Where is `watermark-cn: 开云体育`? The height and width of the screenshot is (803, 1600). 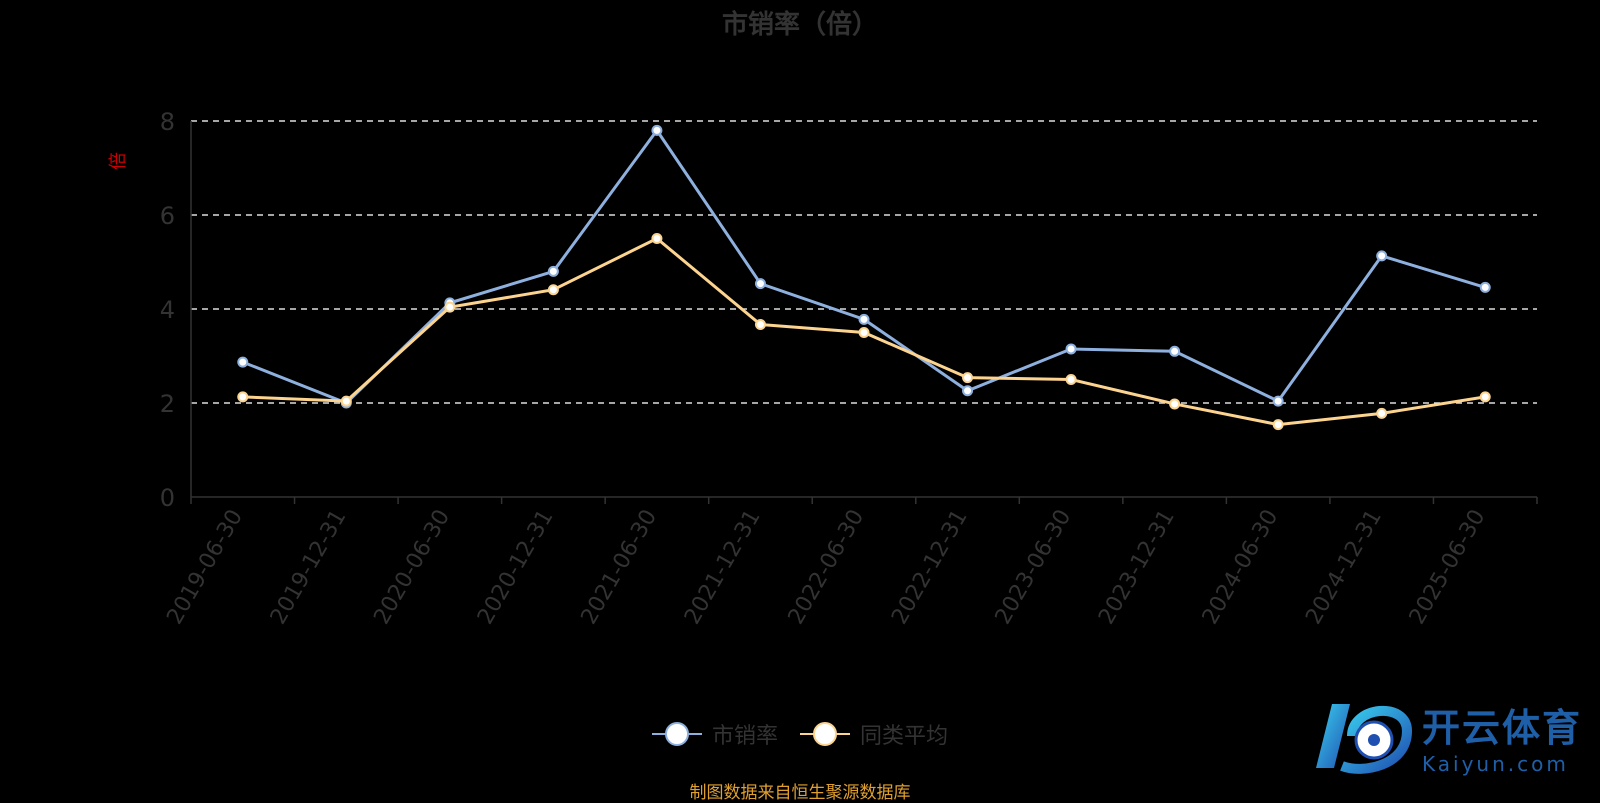
watermark-cn: 开云体育 is located at coordinates (1502, 727).